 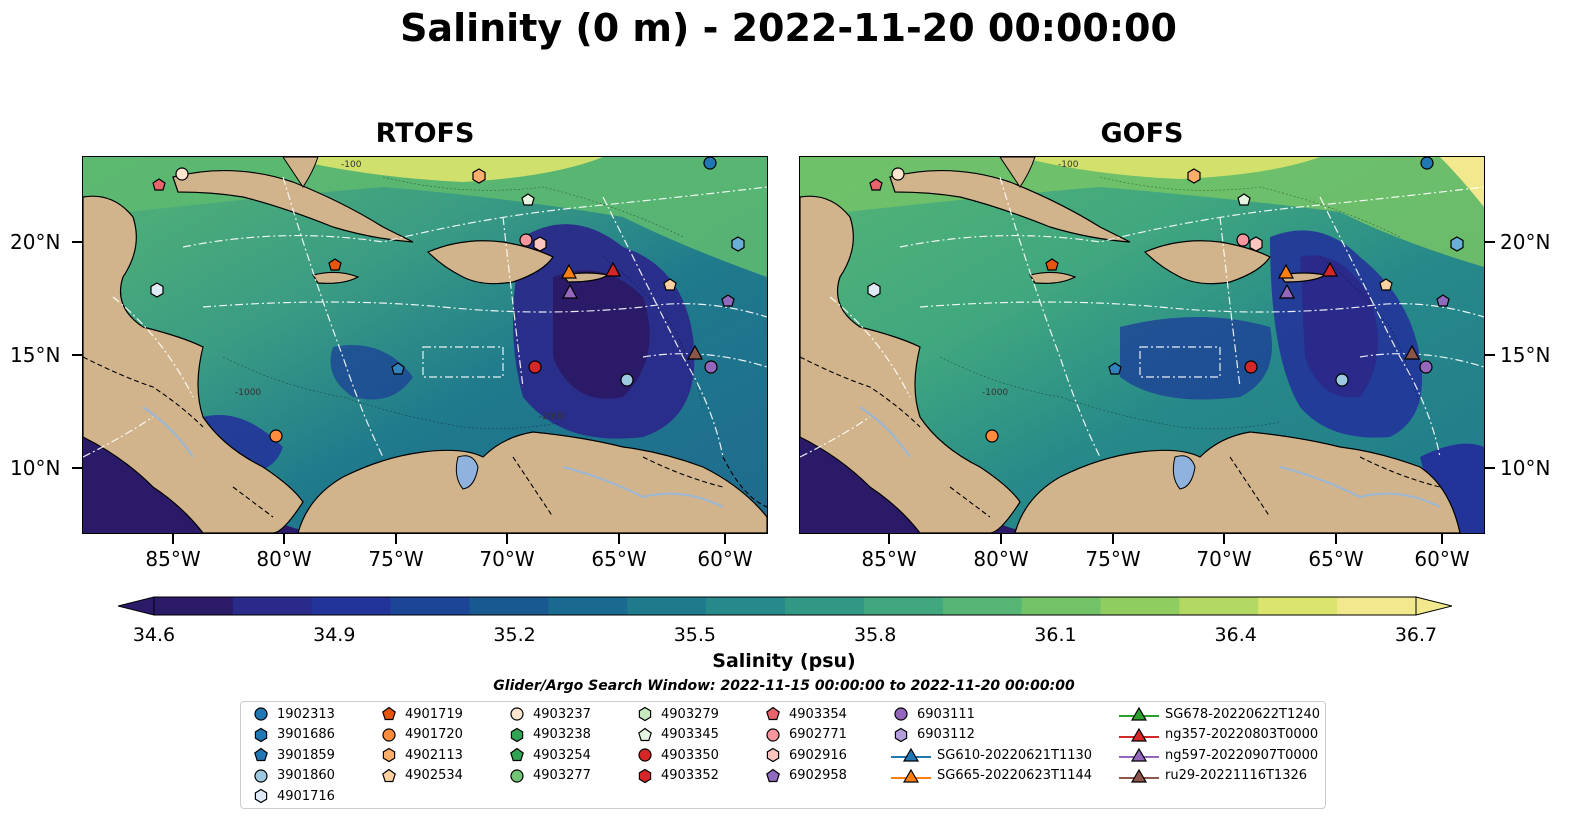 What do you see at coordinates (805, 714) in the screenshot?
I see `legend-item: 4903354` at bounding box center [805, 714].